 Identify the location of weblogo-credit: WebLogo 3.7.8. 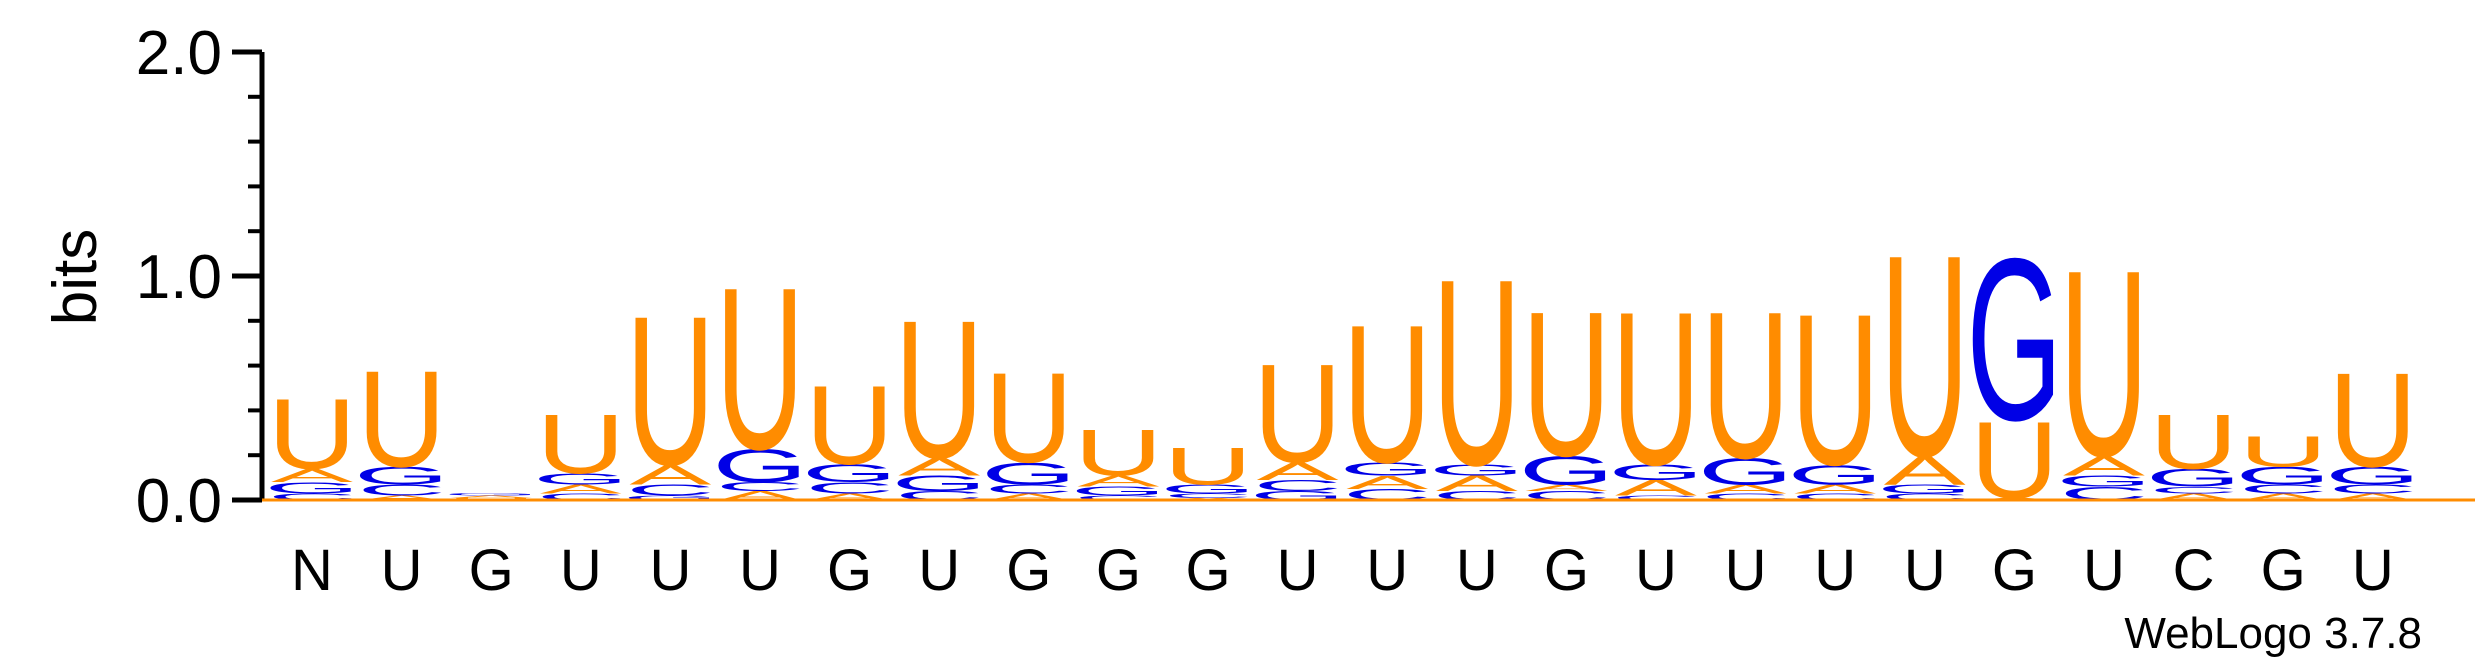
(2273, 633).